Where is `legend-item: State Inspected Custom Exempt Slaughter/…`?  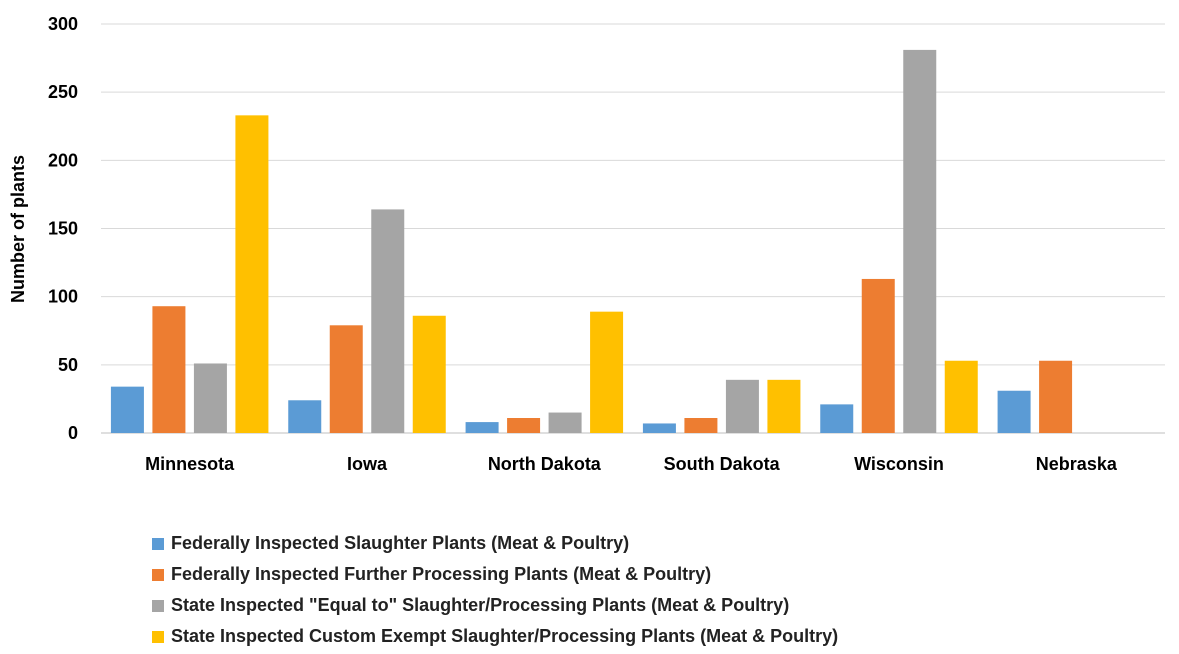 legend-item: State Inspected Custom Exempt Slaughter/… is located at coordinates (495, 636).